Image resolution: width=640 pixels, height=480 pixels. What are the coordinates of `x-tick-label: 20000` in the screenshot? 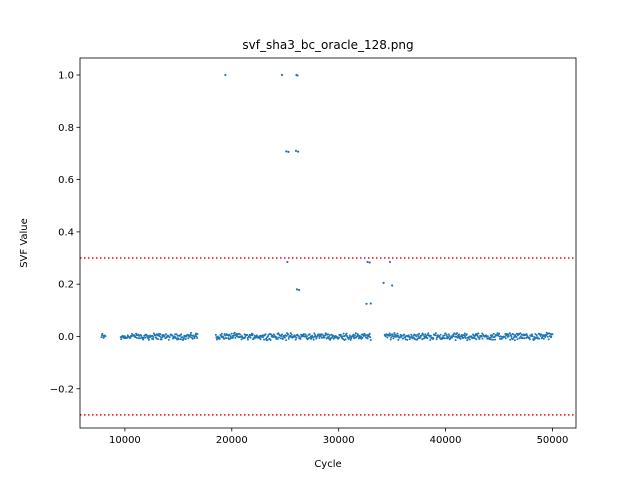 It's located at (232, 440).